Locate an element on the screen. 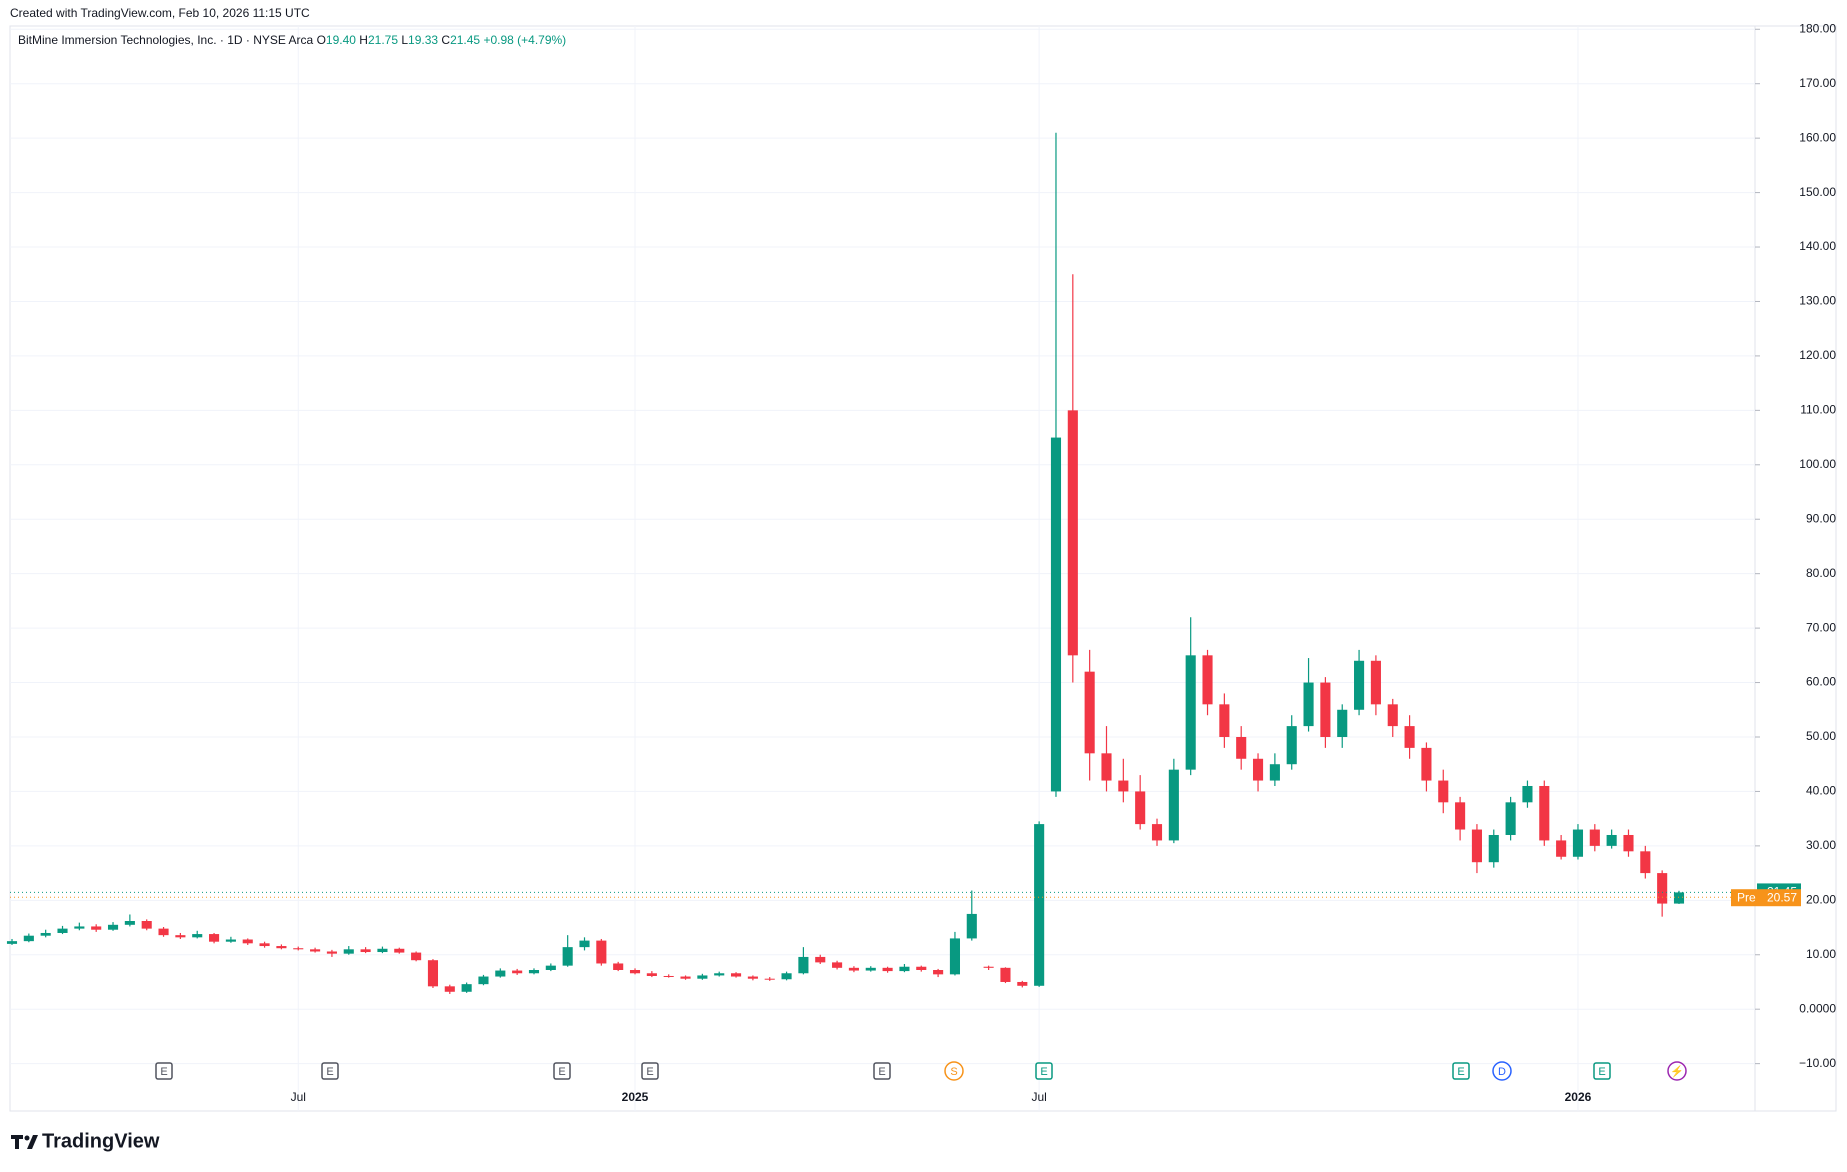 This screenshot has width=1847, height=1172. legend-item: 21.75 is located at coordinates (383, 40).